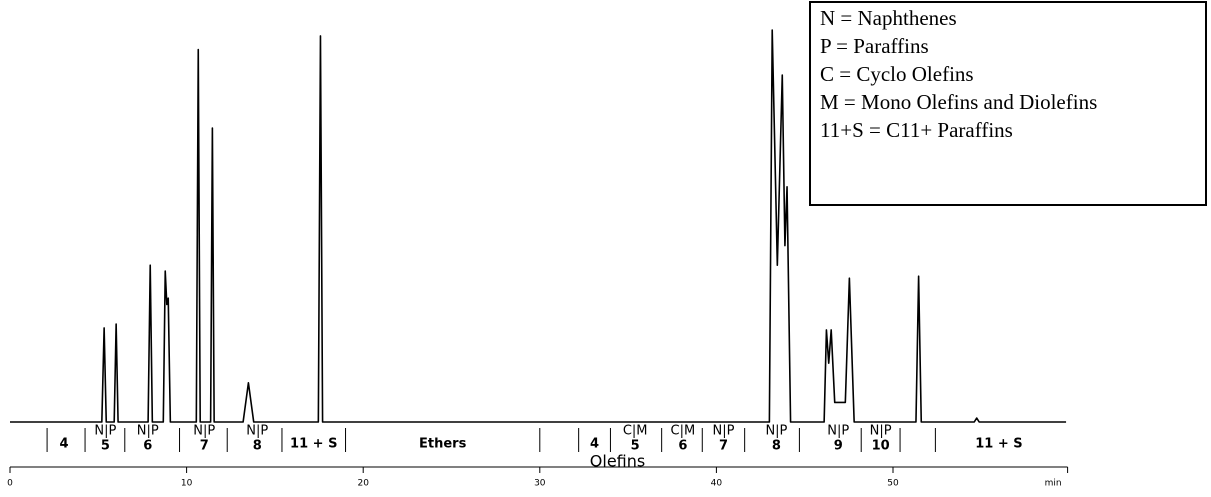  Describe the element at coordinates (958, 102) in the screenshot. I see `key-entry: M = Mono Olefins and Diolefins` at that location.